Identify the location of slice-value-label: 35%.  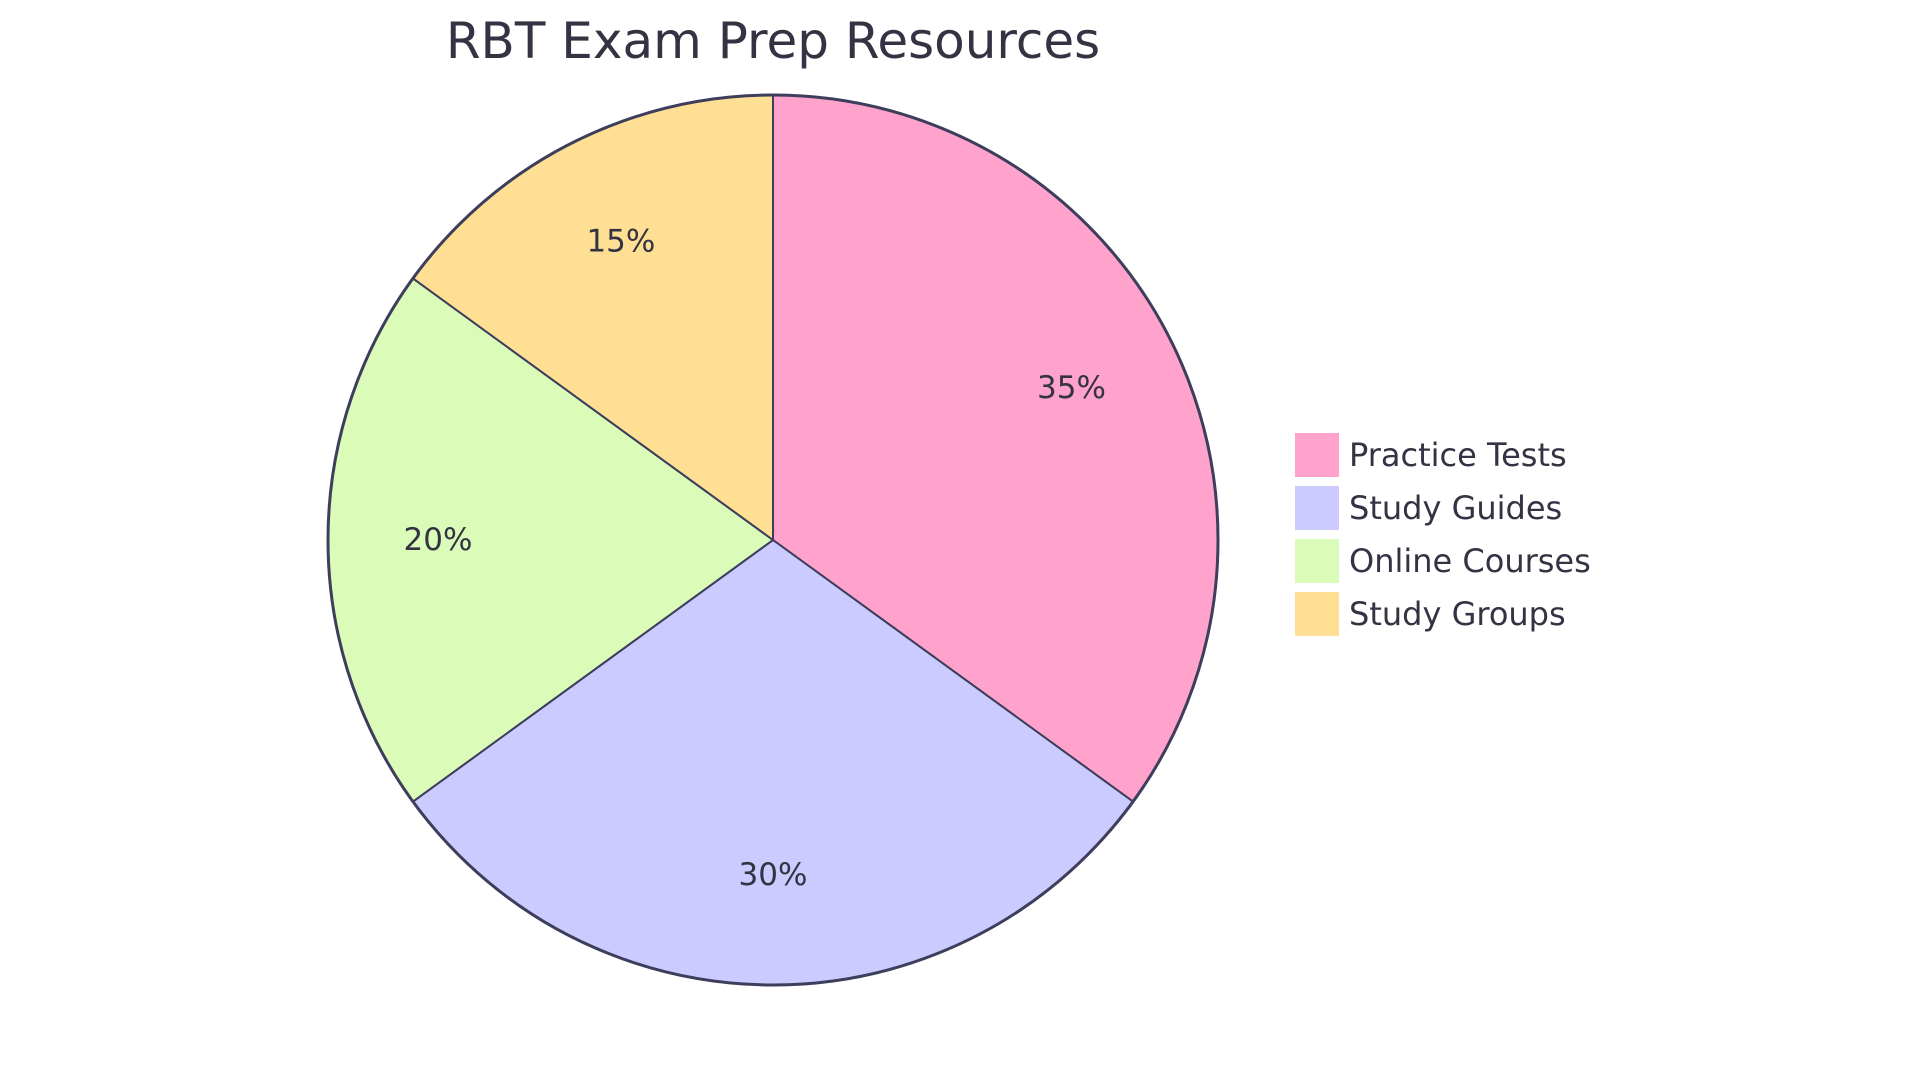
(1071, 388).